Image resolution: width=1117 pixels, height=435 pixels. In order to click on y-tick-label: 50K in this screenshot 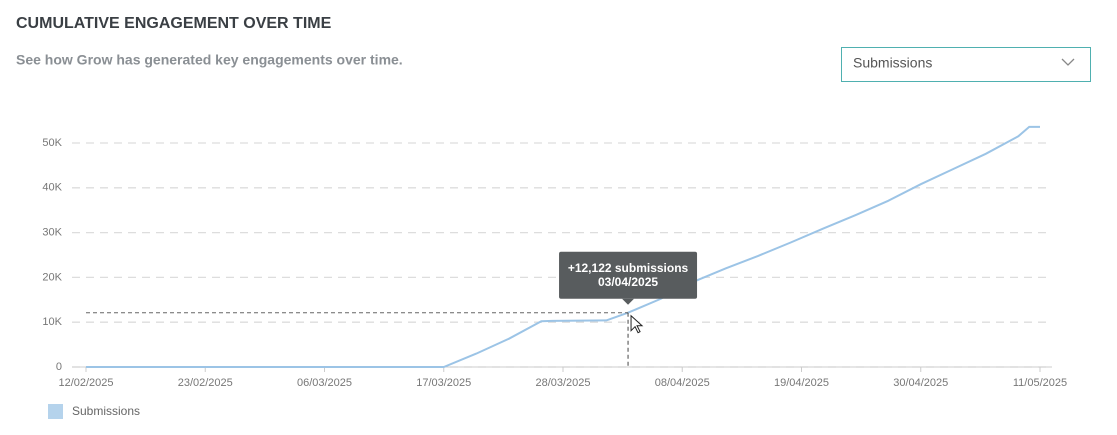, I will do `click(52, 143)`.